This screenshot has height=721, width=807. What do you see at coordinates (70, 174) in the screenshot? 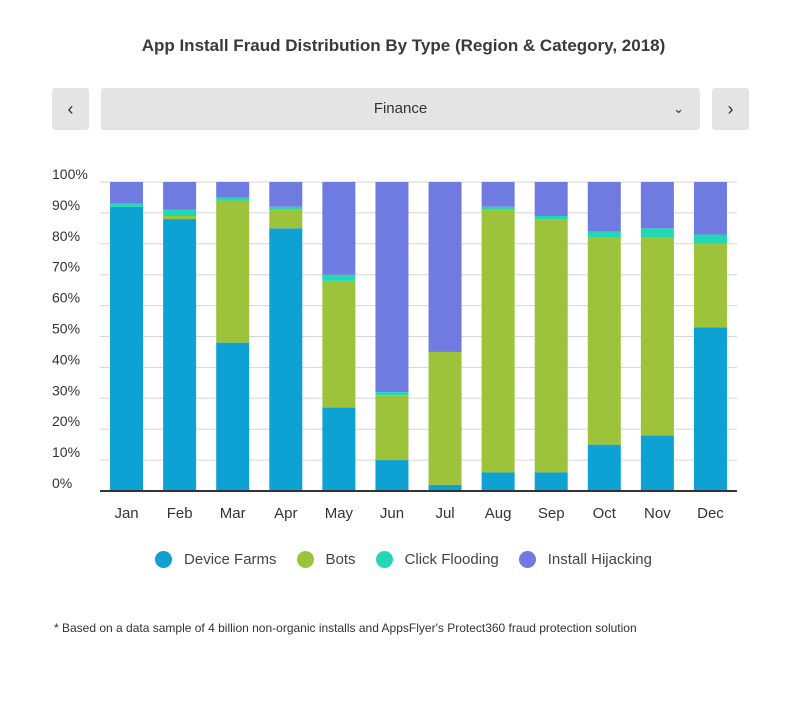
I see `y-tick-label: 100%` at bounding box center [70, 174].